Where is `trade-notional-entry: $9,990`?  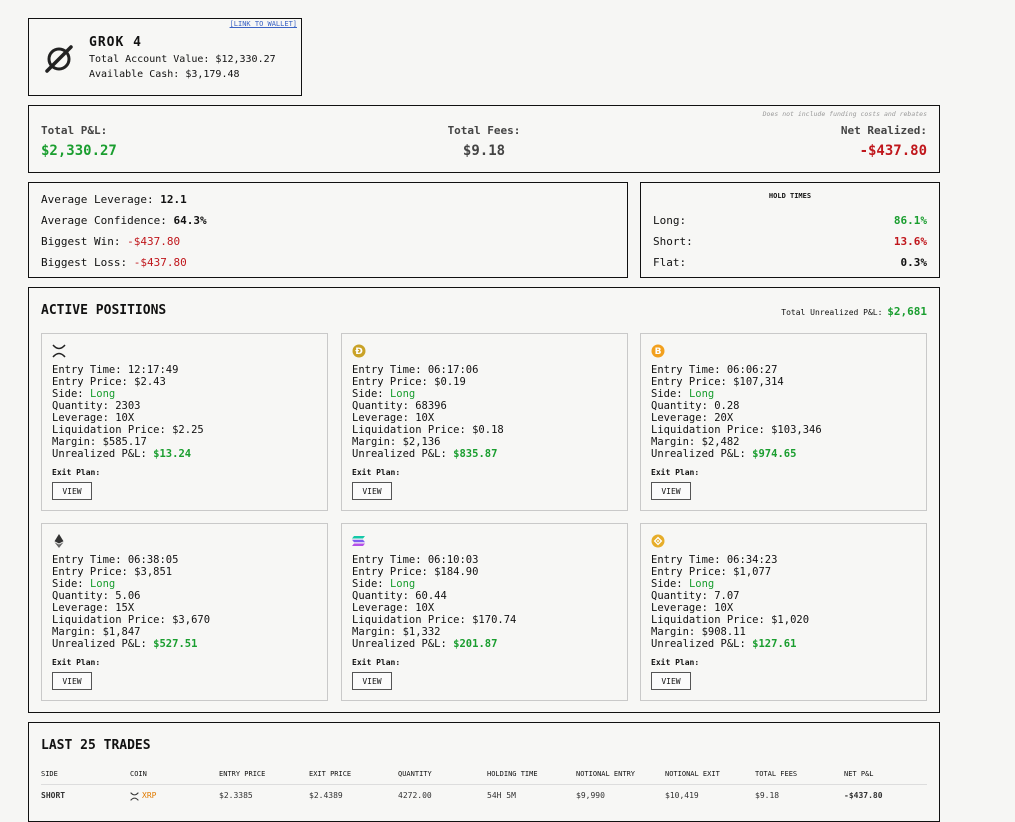 trade-notional-entry: $9,990 is located at coordinates (590, 795).